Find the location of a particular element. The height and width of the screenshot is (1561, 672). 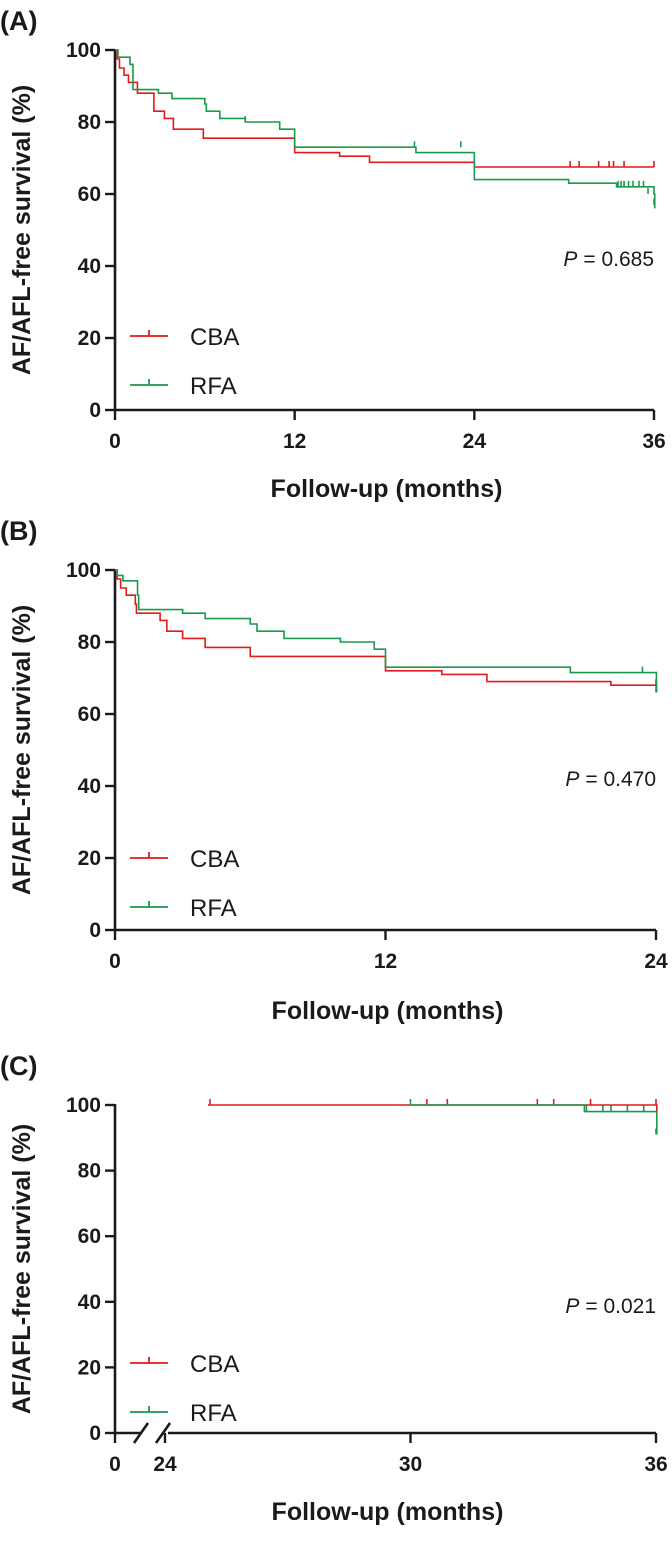

p-value-annotation: P = 0.021 is located at coordinates (610, 1306).